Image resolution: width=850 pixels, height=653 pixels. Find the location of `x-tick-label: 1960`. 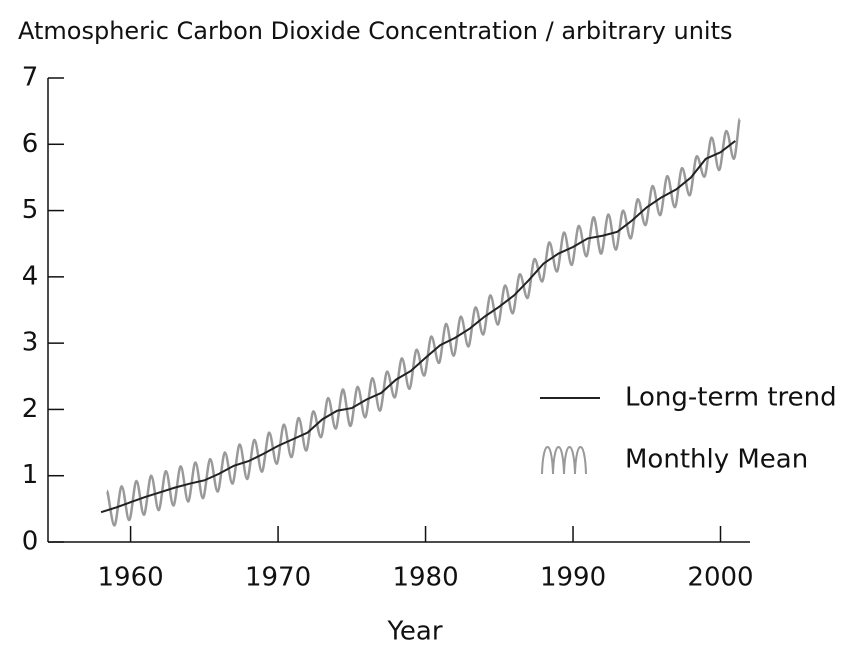

x-tick-label: 1960 is located at coordinates (131, 578).